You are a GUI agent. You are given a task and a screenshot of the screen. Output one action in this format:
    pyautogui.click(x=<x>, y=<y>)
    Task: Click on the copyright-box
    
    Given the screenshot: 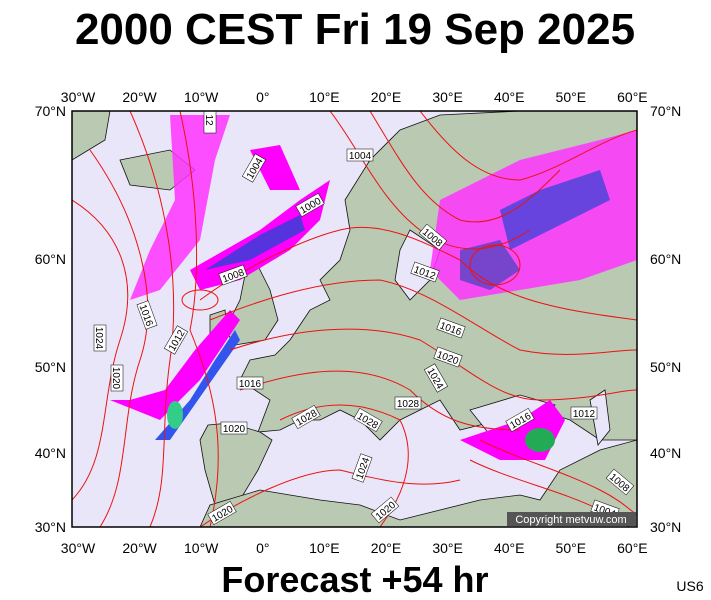 What is the action you would take?
    pyautogui.click(x=571, y=519)
    